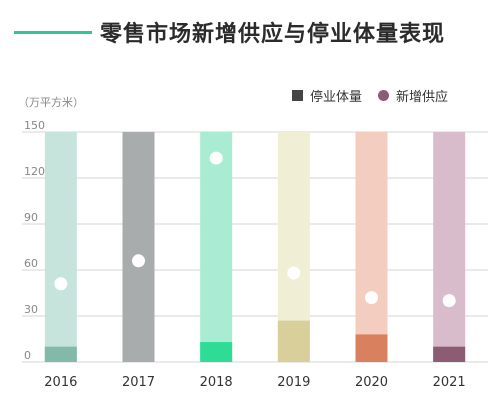 The image size is (500, 404). What do you see at coordinates (60, 382) in the screenshot?
I see `x-tick-label: 2016` at bounding box center [60, 382].